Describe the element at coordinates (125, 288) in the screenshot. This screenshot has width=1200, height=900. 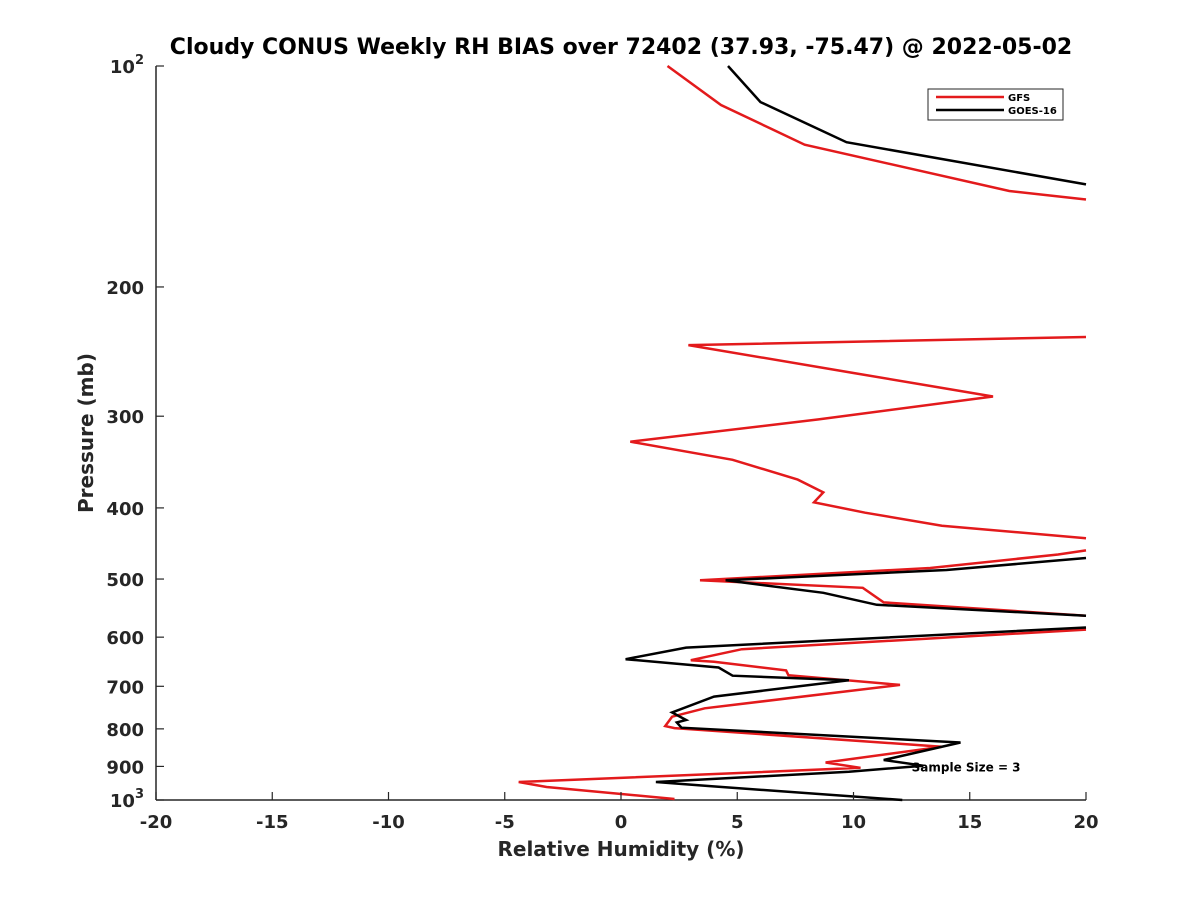
I see `y-tick-label: 200` at that location.